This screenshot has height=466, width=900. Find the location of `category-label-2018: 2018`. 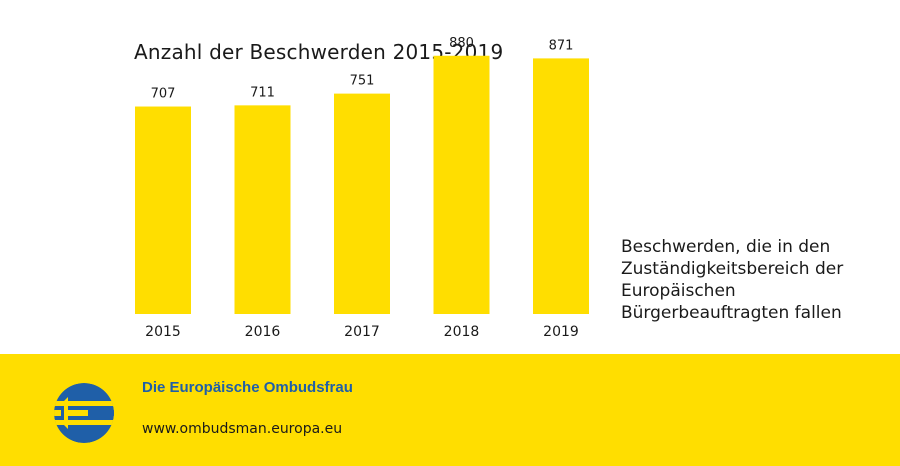

category-label-2018: 2018 is located at coordinates (462, 332).